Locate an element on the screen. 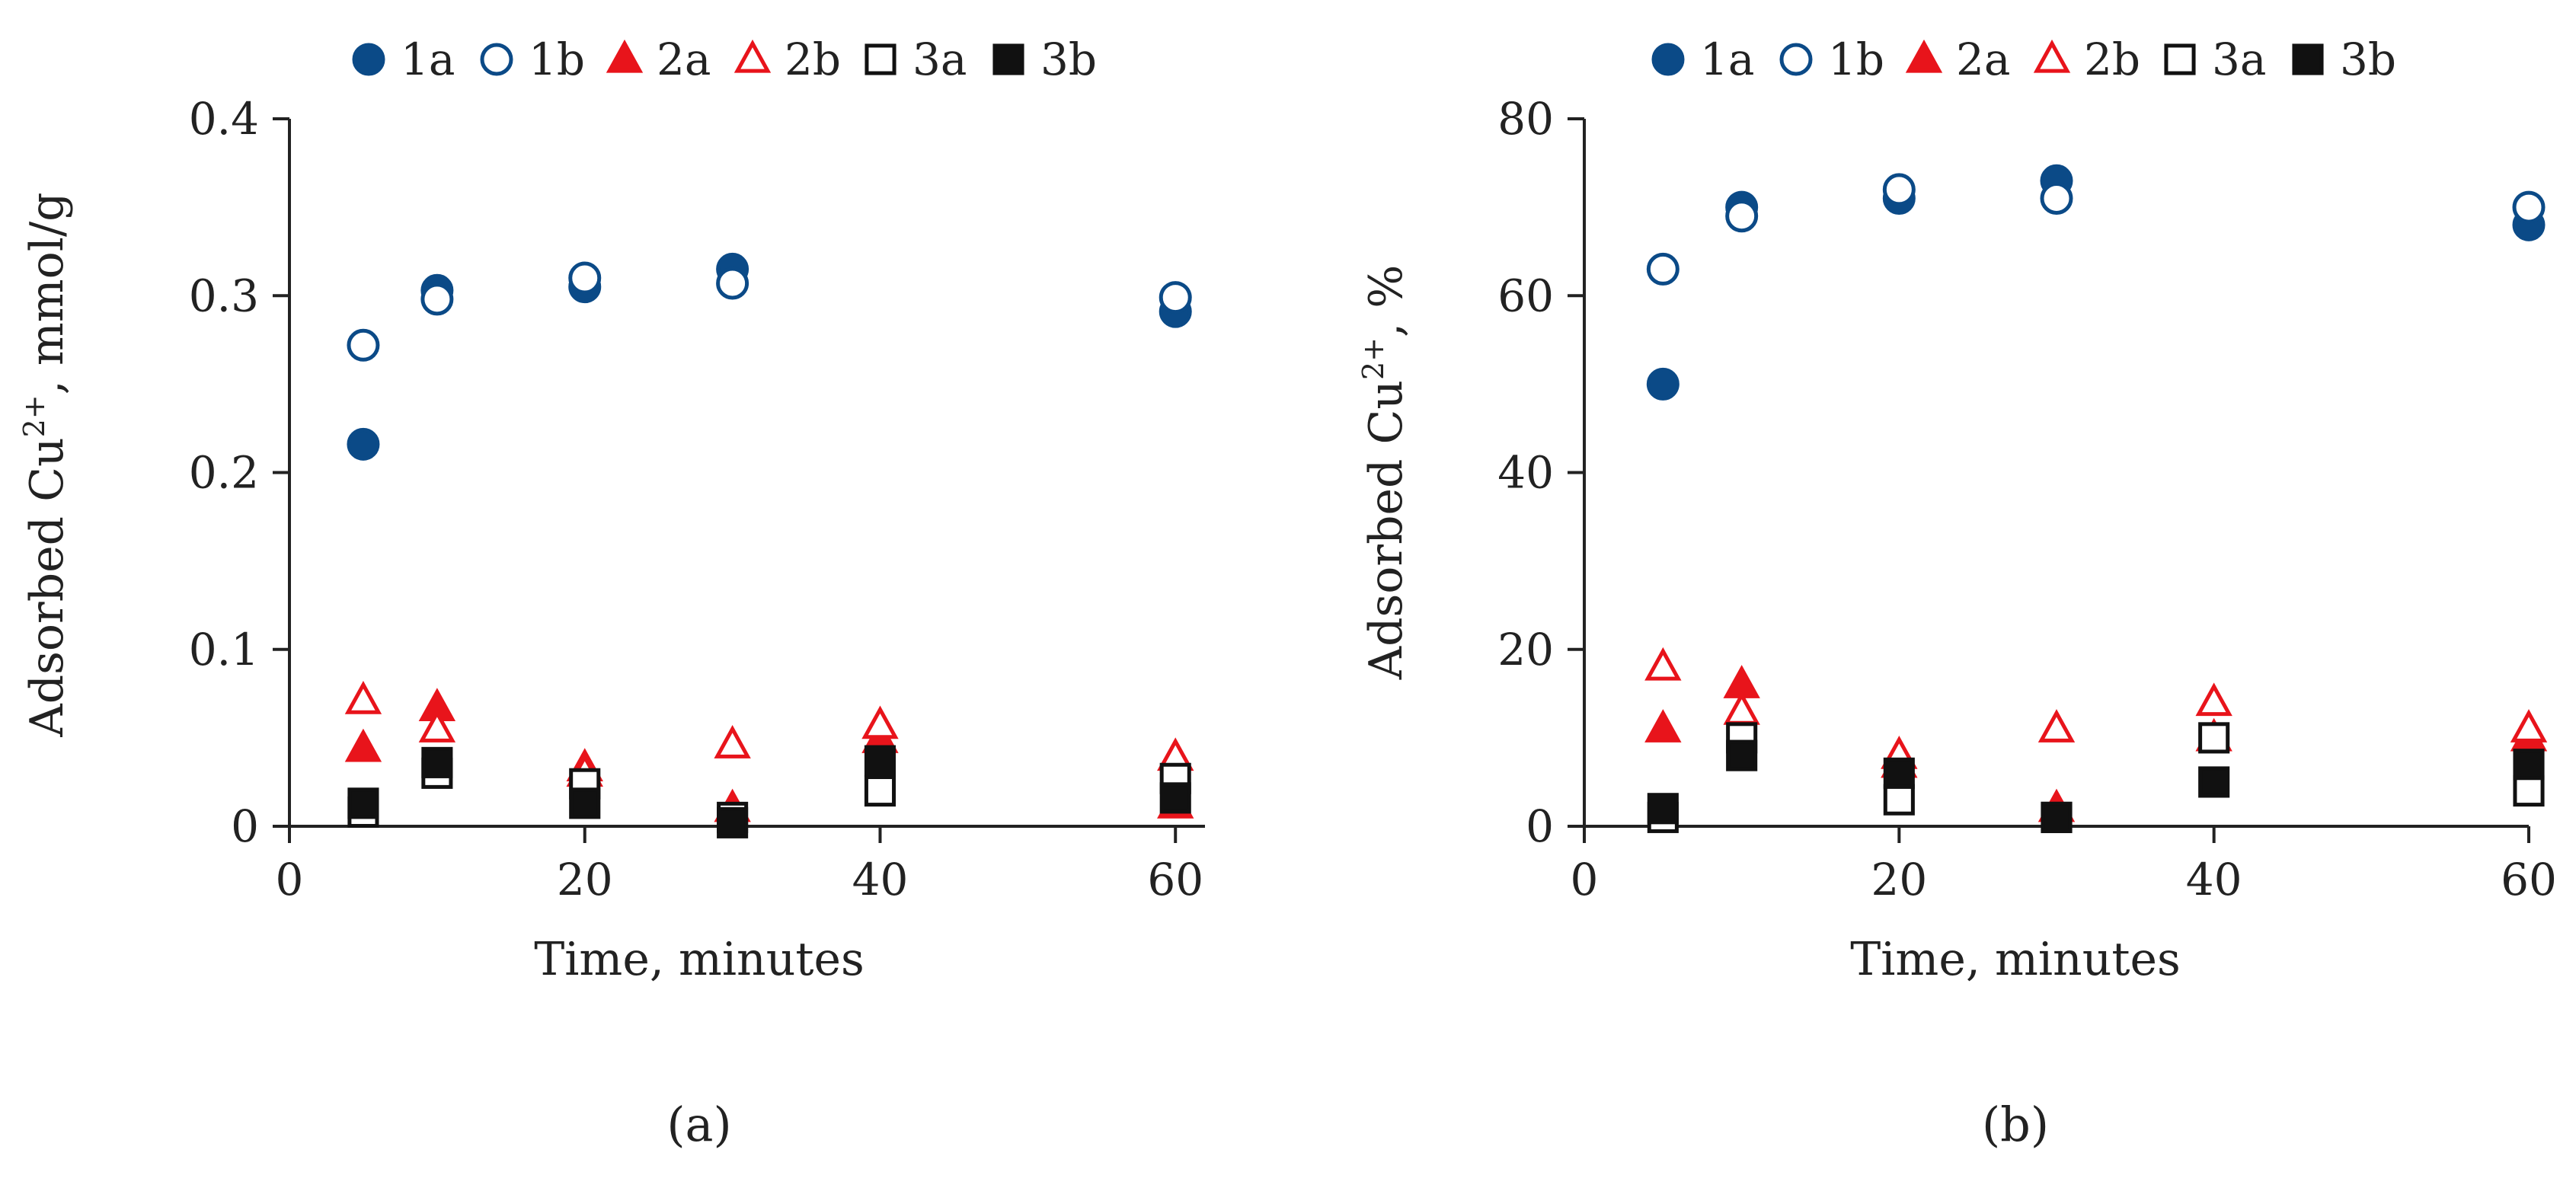 This screenshot has width=2576, height=1188. y-tick-label: 80 is located at coordinates (1526, 119).